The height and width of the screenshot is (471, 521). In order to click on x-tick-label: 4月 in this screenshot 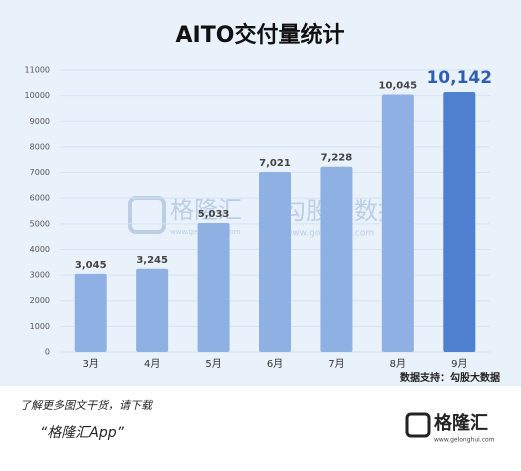, I will do `click(152, 364)`.